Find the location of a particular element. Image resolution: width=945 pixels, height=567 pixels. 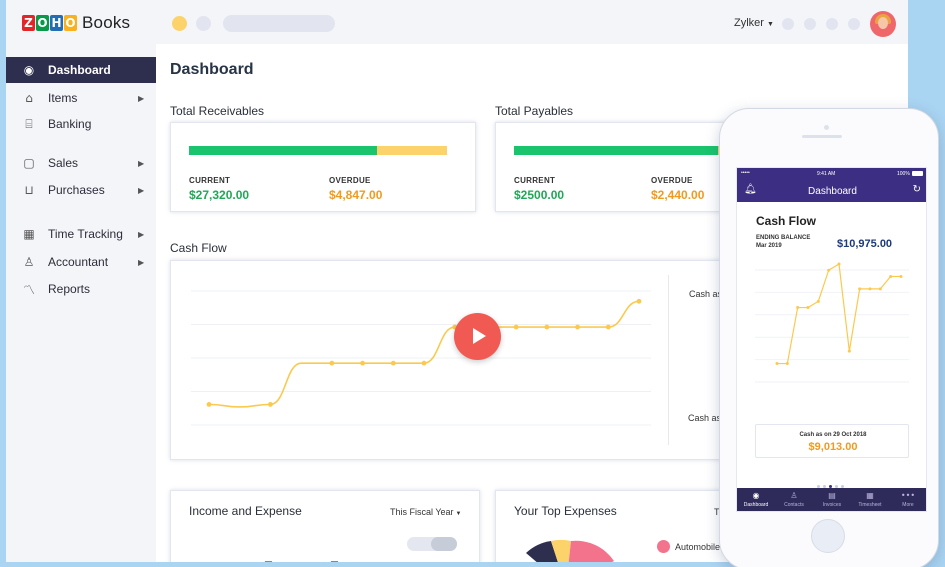

tab-more: ••• More is located at coordinates (907, 499).